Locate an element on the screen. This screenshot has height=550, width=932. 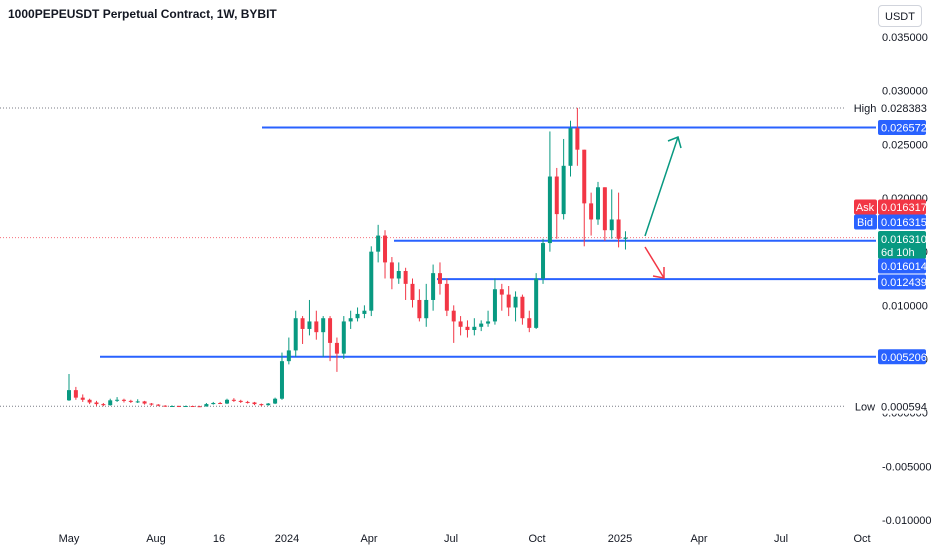
x-tick-label: May is located at coordinates (69, 539).